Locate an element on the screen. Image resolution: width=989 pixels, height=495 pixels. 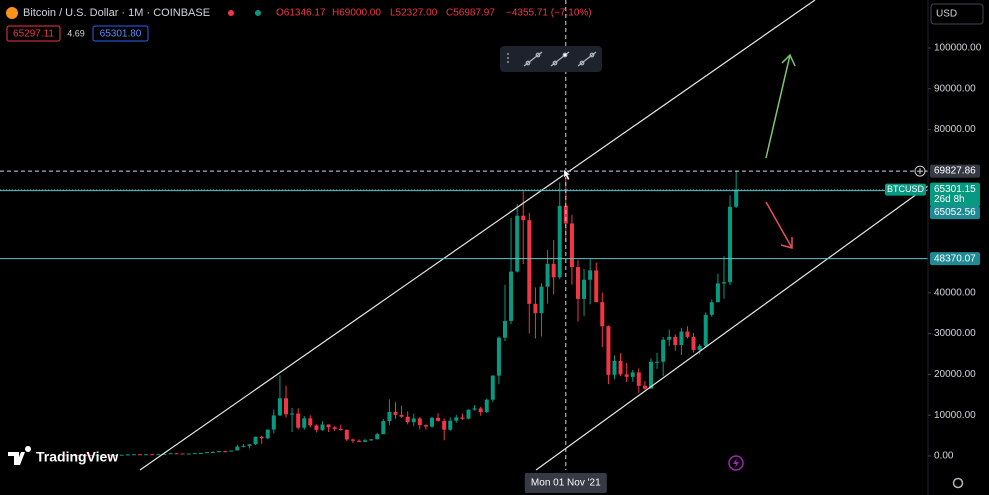
events-bolt is located at coordinates (736, 463).